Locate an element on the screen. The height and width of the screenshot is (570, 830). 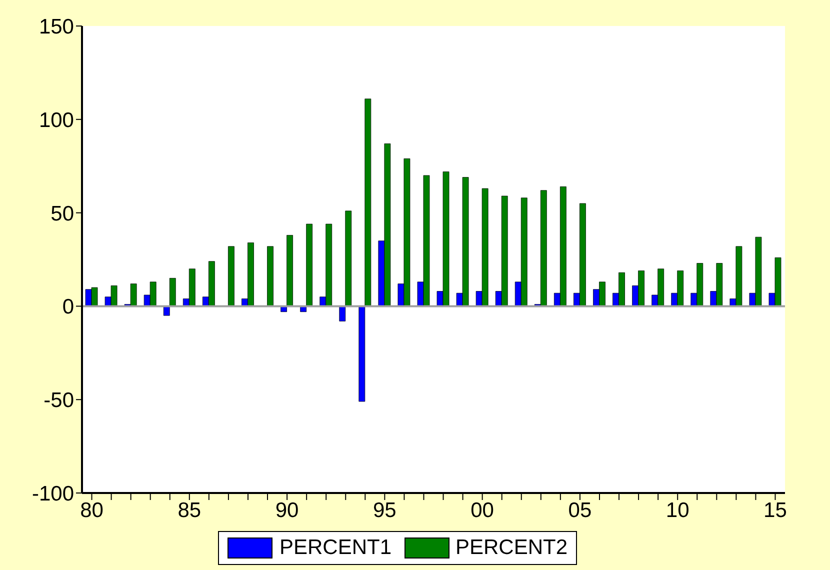
y-tick-label: 0 is located at coordinates (68, 307).